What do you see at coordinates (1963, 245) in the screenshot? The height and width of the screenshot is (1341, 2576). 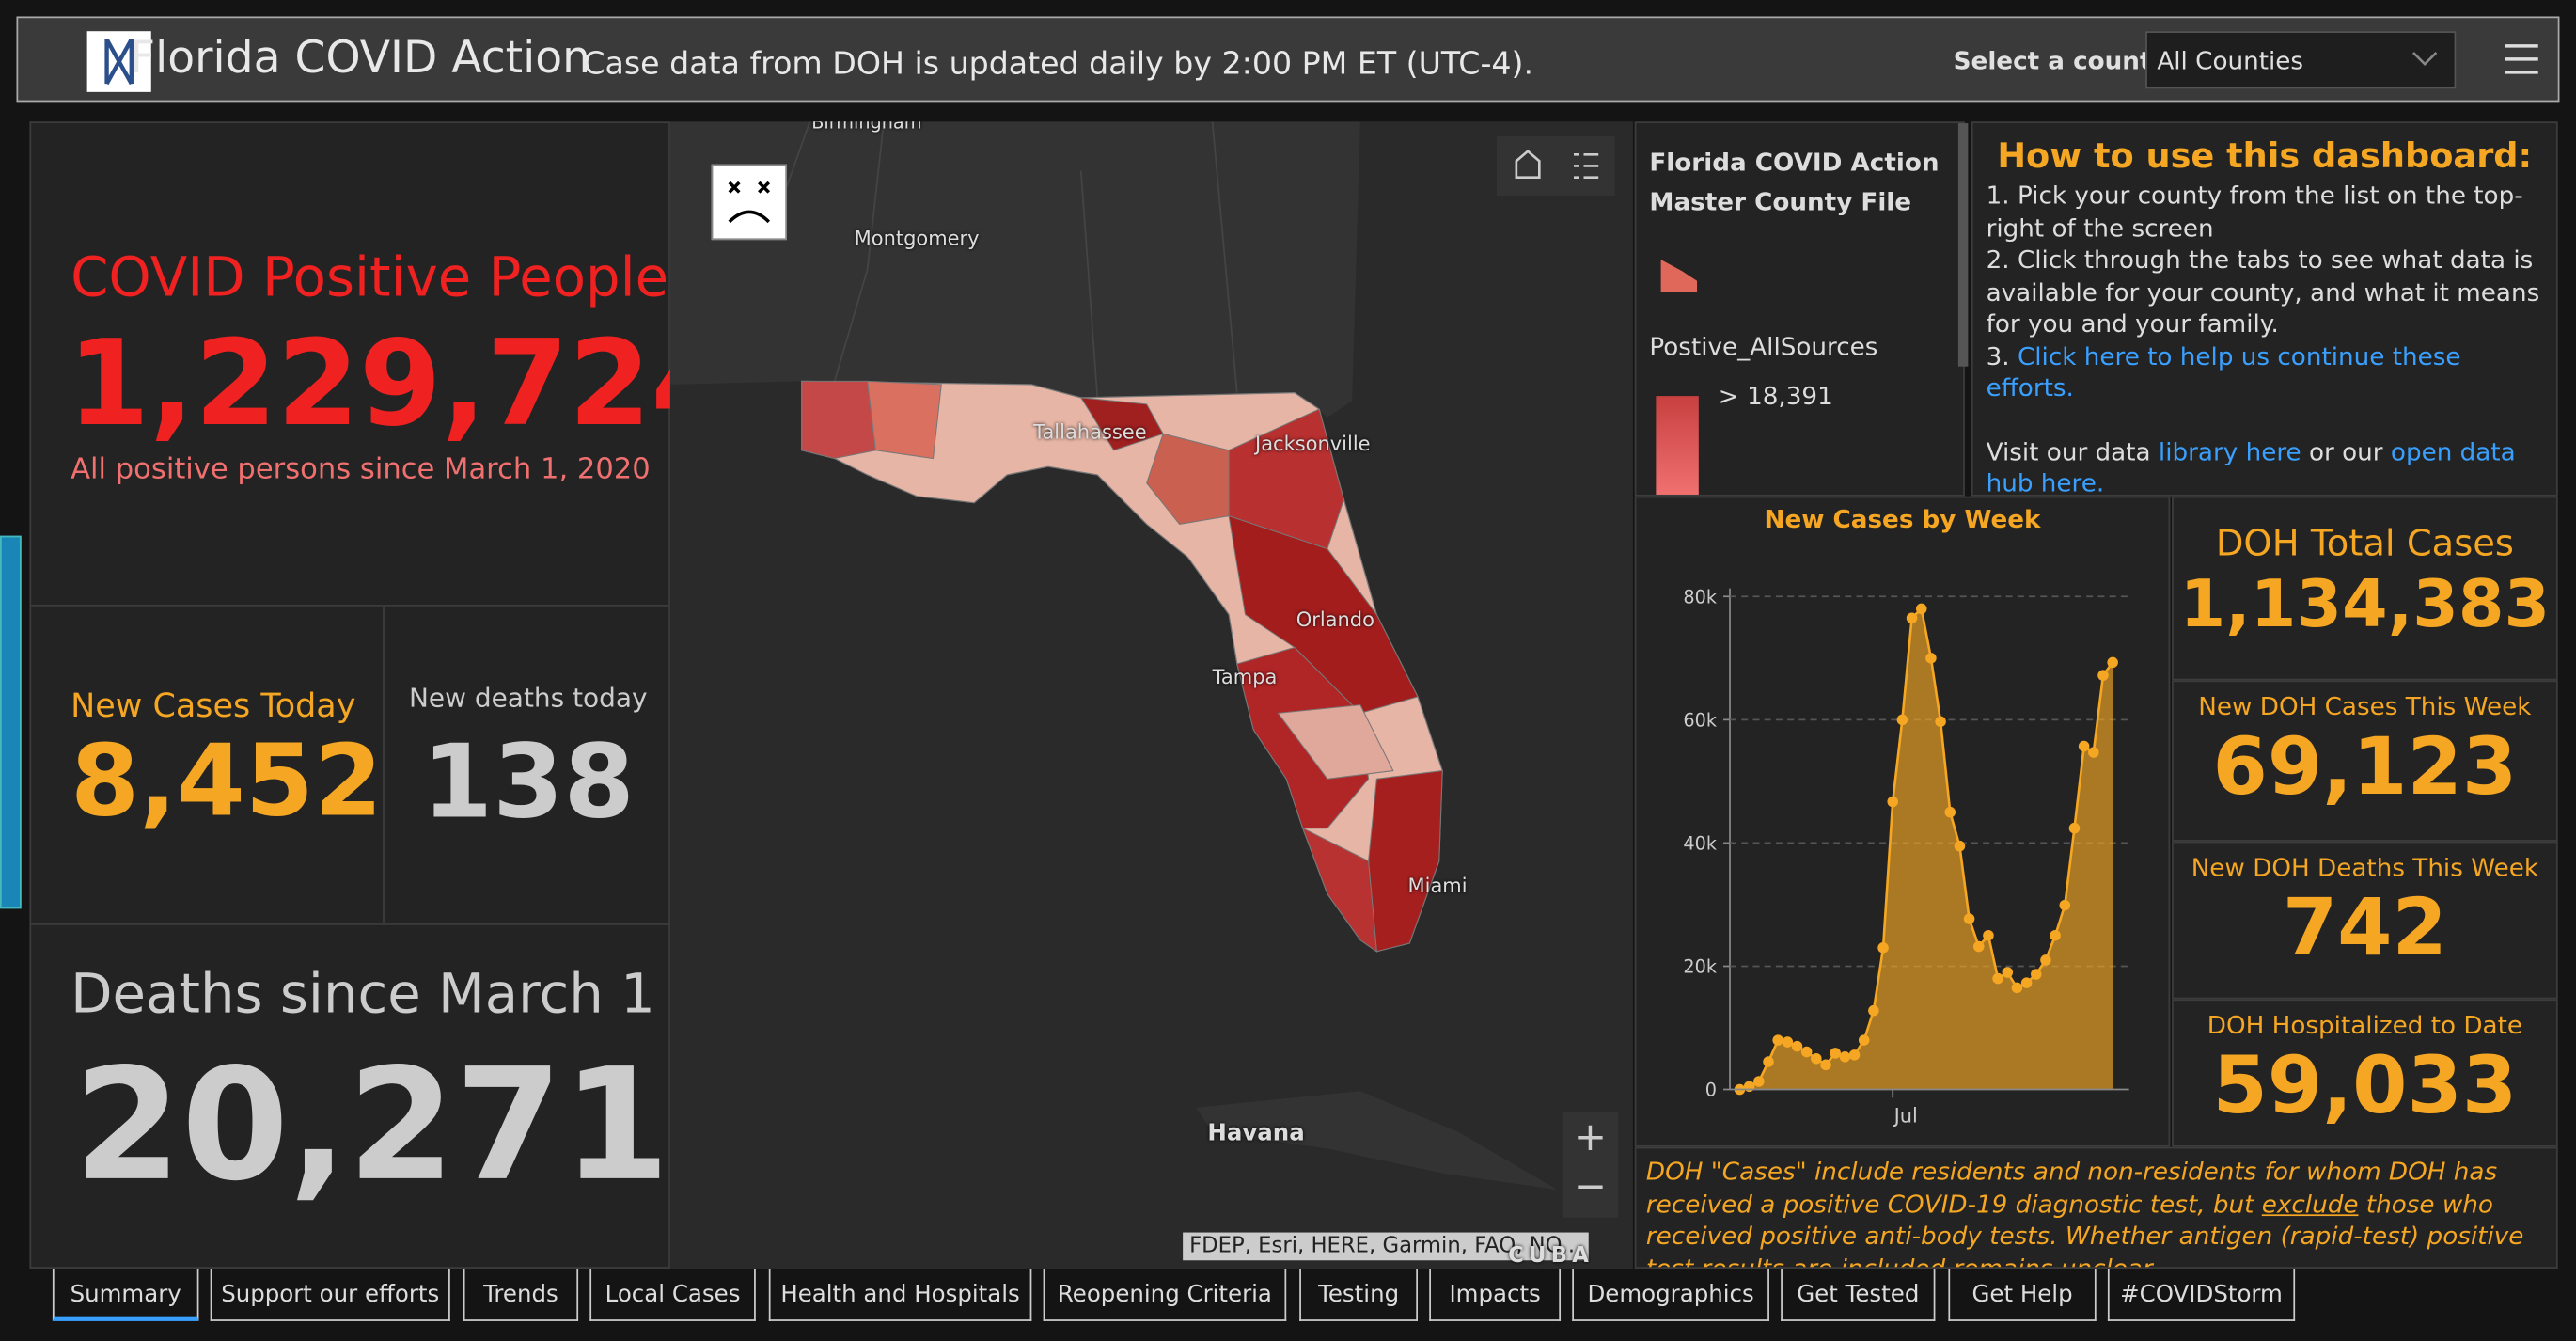 I see `scrollbar` at bounding box center [1963, 245].